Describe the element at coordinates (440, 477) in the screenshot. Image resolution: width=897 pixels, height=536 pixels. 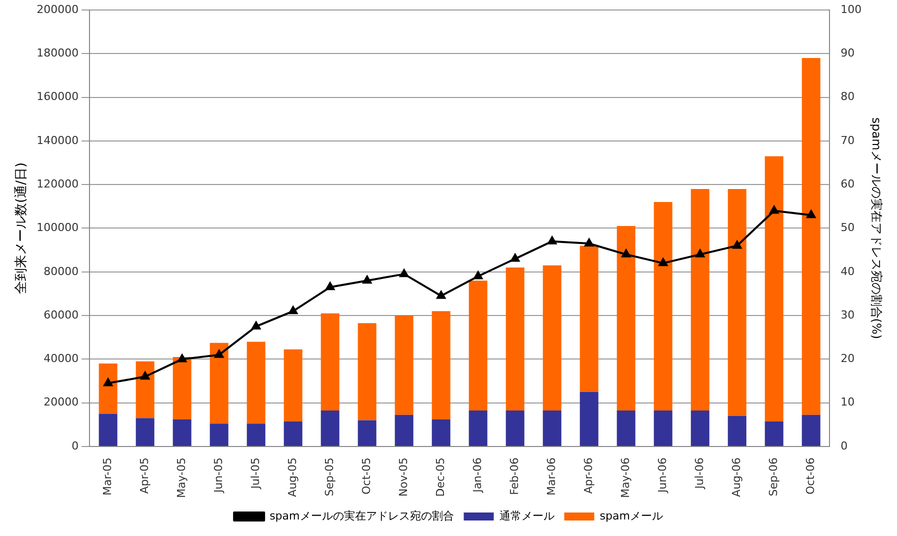
I see `x-tick-label: Dec-05` at that location.